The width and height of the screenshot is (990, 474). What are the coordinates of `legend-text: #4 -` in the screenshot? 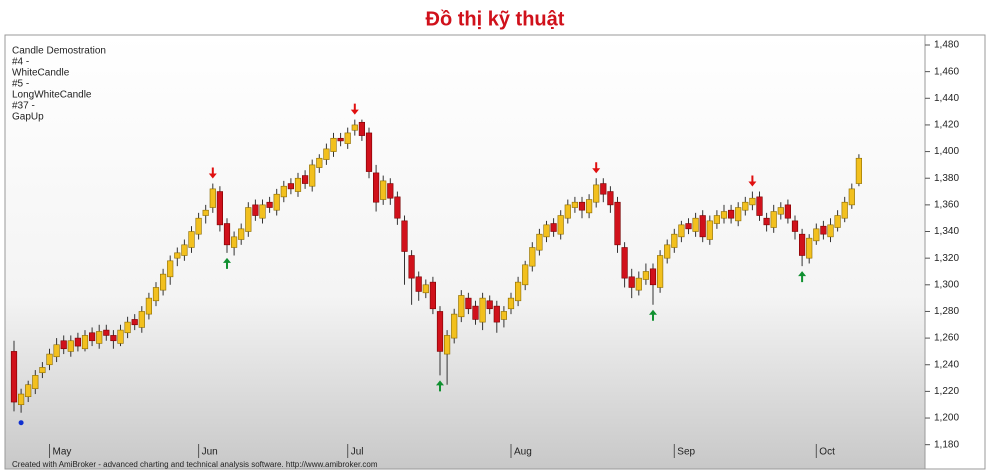 It's located at (20, 62).